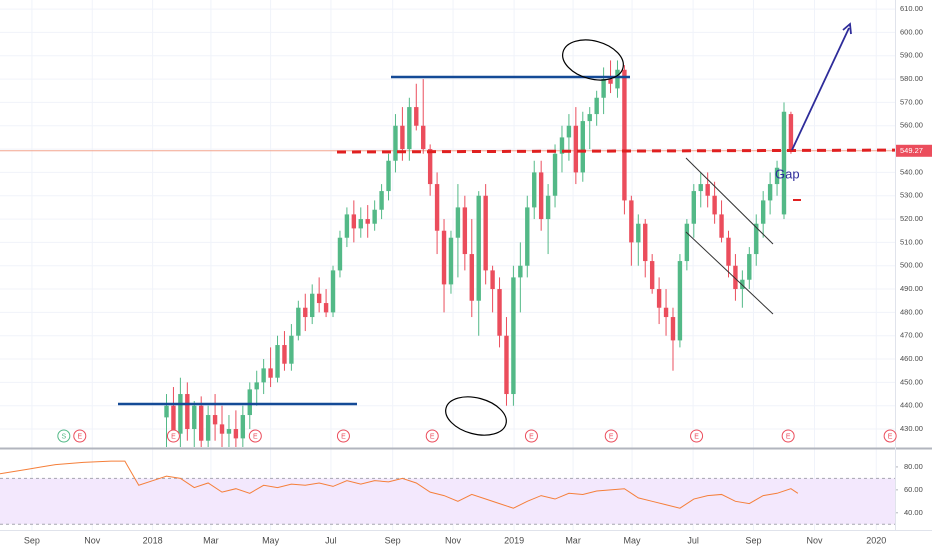  I want to click on channel-line, so click(729, 273).